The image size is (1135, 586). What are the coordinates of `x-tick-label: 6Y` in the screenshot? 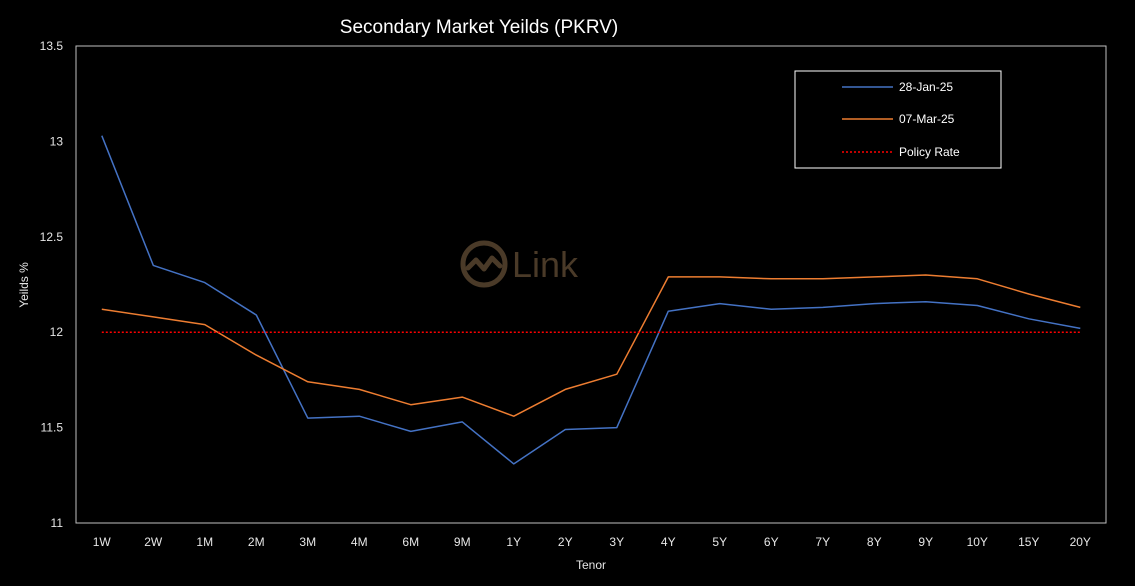 It's located at (771, 542).